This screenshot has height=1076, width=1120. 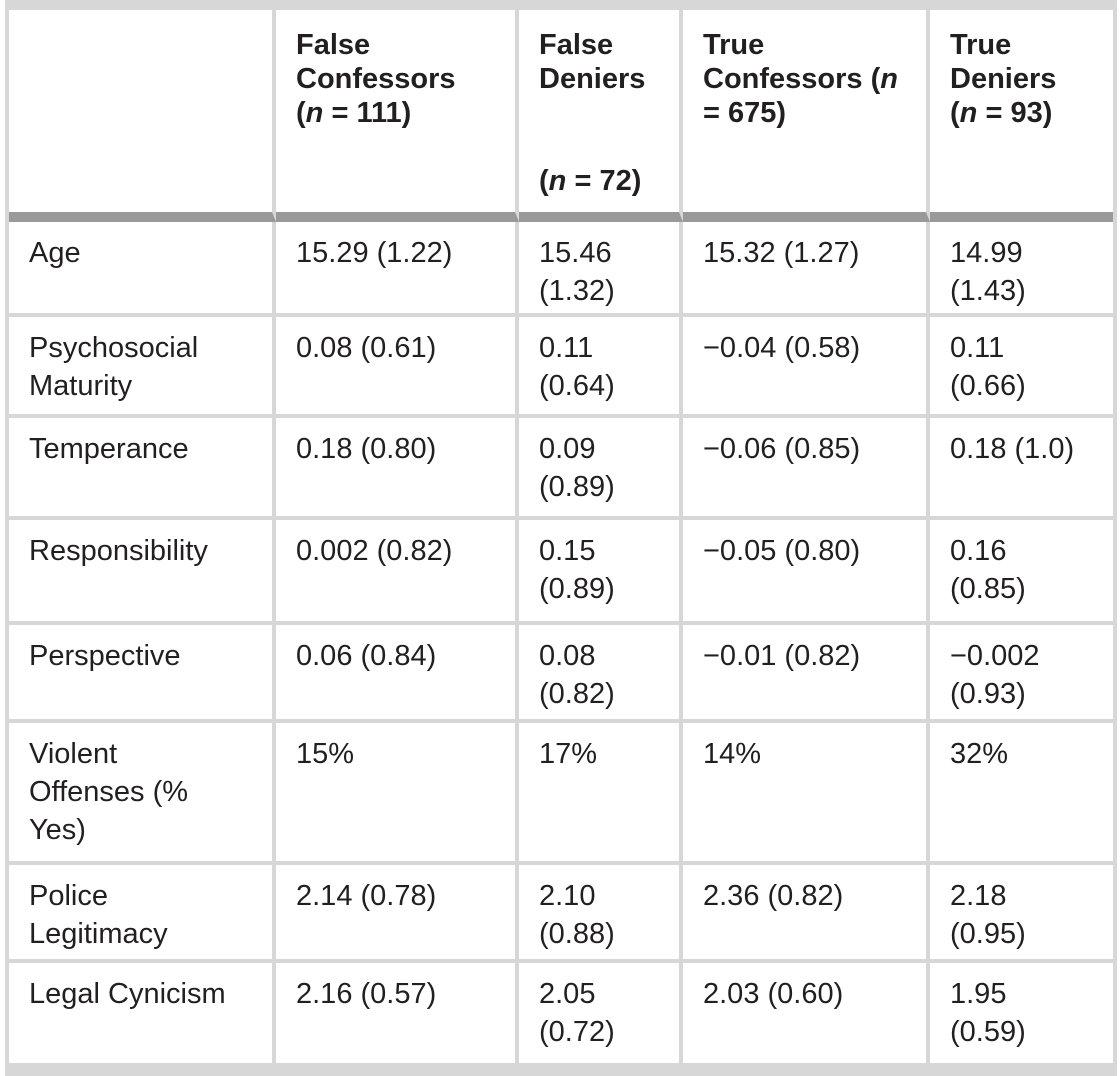 What do you see at coordinates (806, 116) in the screenshot?
I see `header-cell-true-confessors: True Confessors (n = 675)` at bounding box center [806, 116].